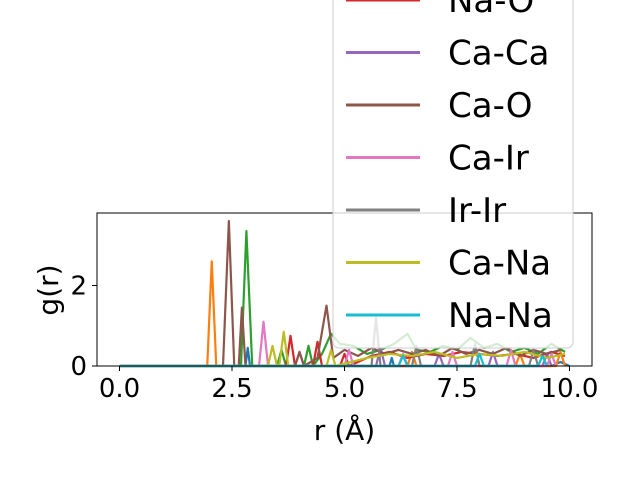 Image resolution: width=640 pixels, height=480 pixels. I want to click on x-tick-label: 10.0, so click(570, 389).